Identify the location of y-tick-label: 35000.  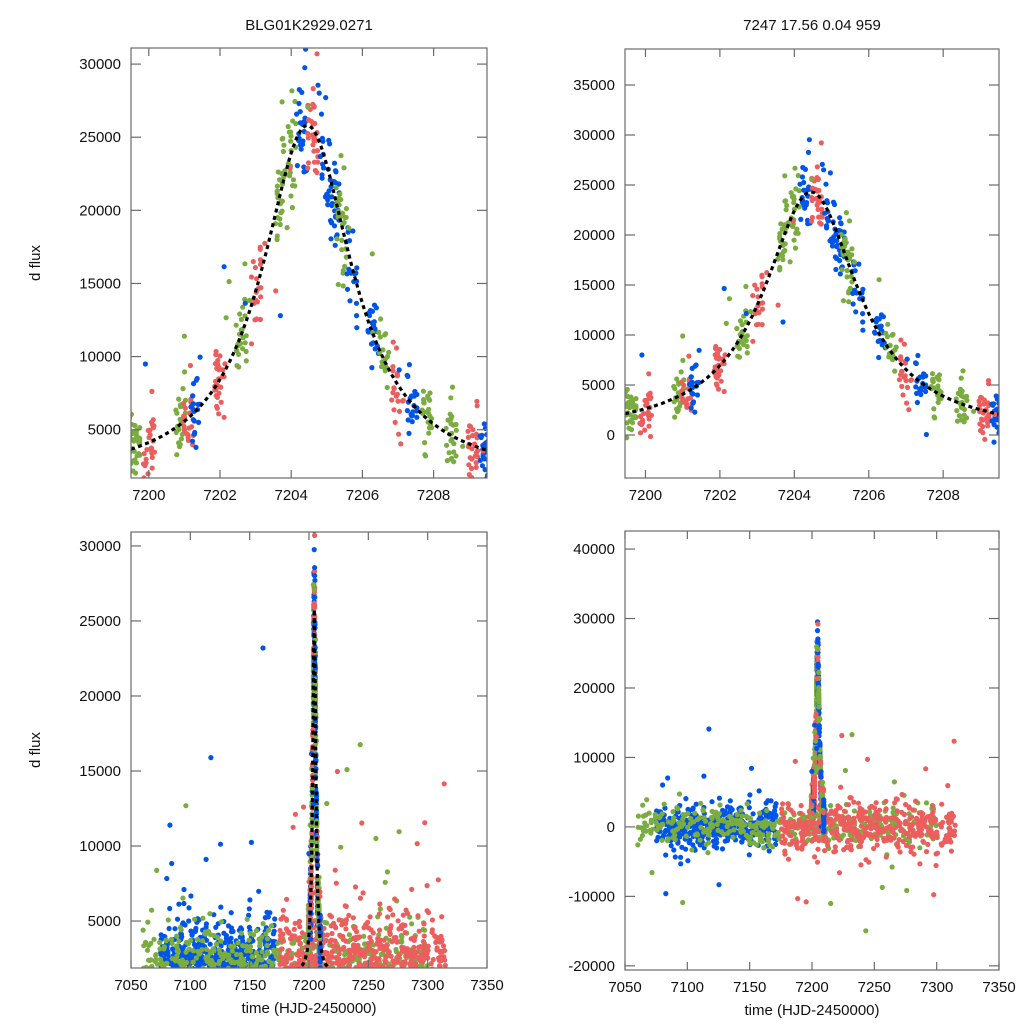
(594, 85).